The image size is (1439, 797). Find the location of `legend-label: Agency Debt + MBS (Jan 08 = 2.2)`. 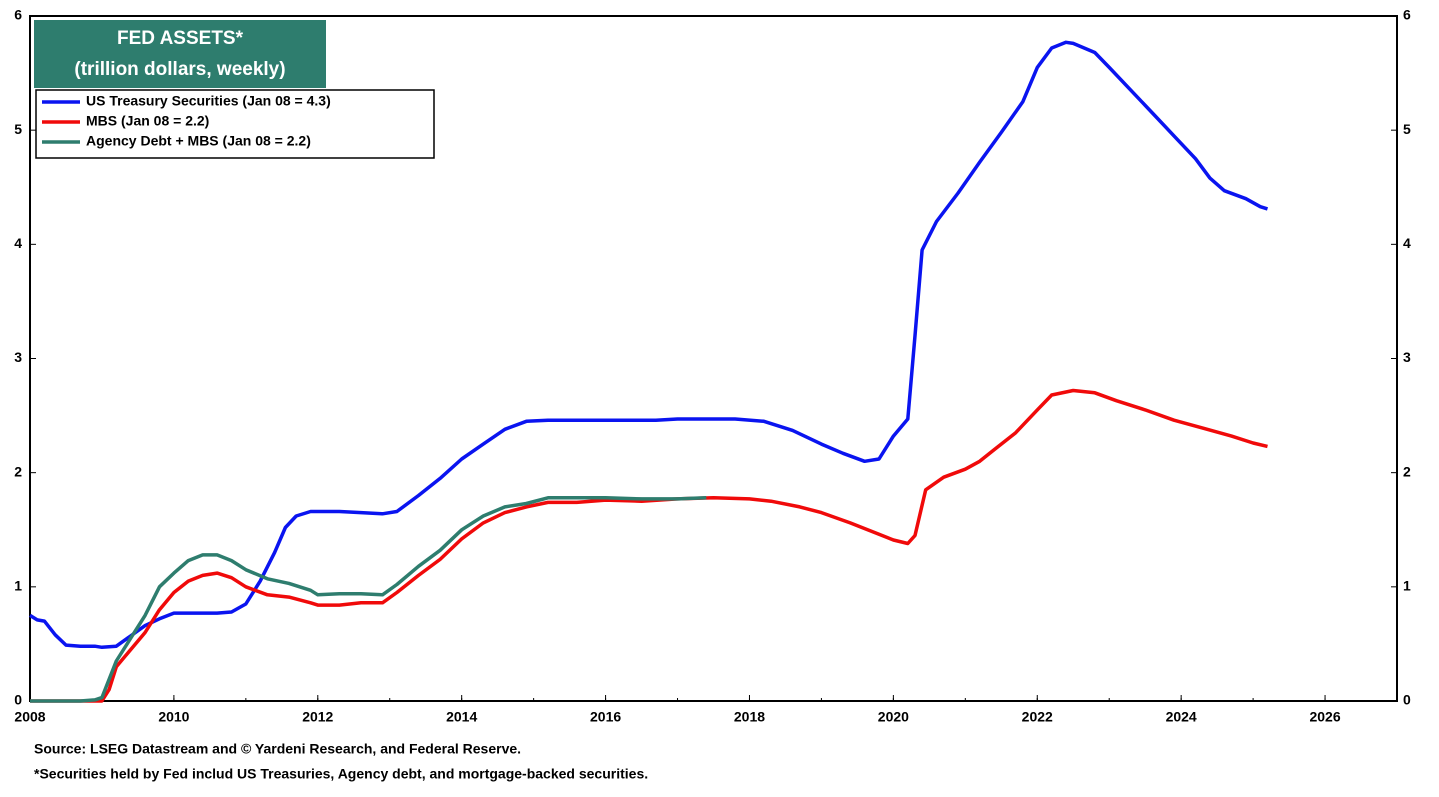

legend-label: Agency Debt + MBS (Jan 08 = 2.2) is located at coordinates (198, 141).